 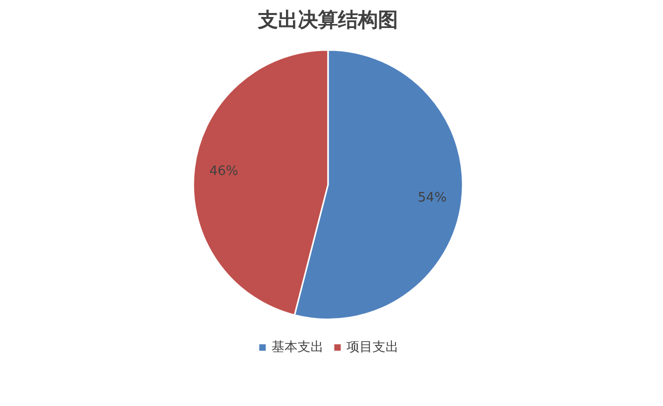 What do you see at coordinates (298, 347) in the screenshot?
I see `legend-label: 基本支出` at bounding box center [298, 347].